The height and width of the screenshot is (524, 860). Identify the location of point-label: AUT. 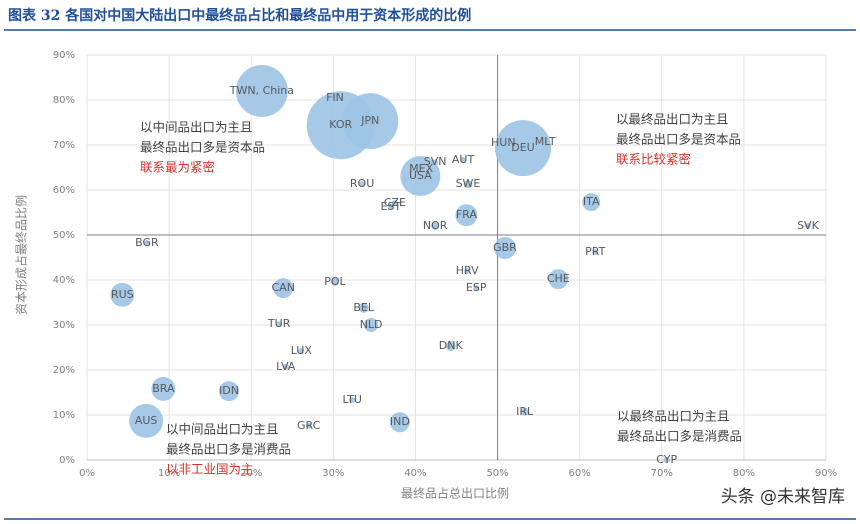
(463, 159).